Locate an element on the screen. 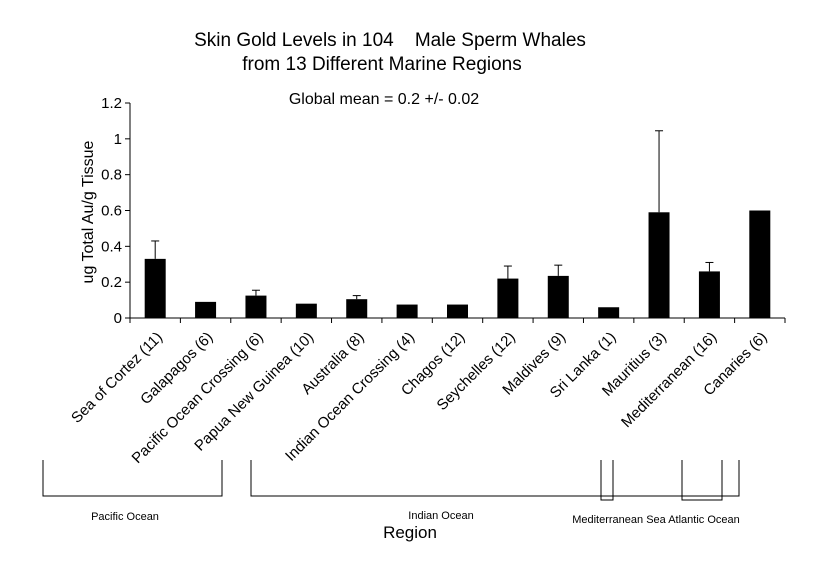 The image size is (833, 566). y-tick-label: 1.2 is located at coordinates (111, 103).